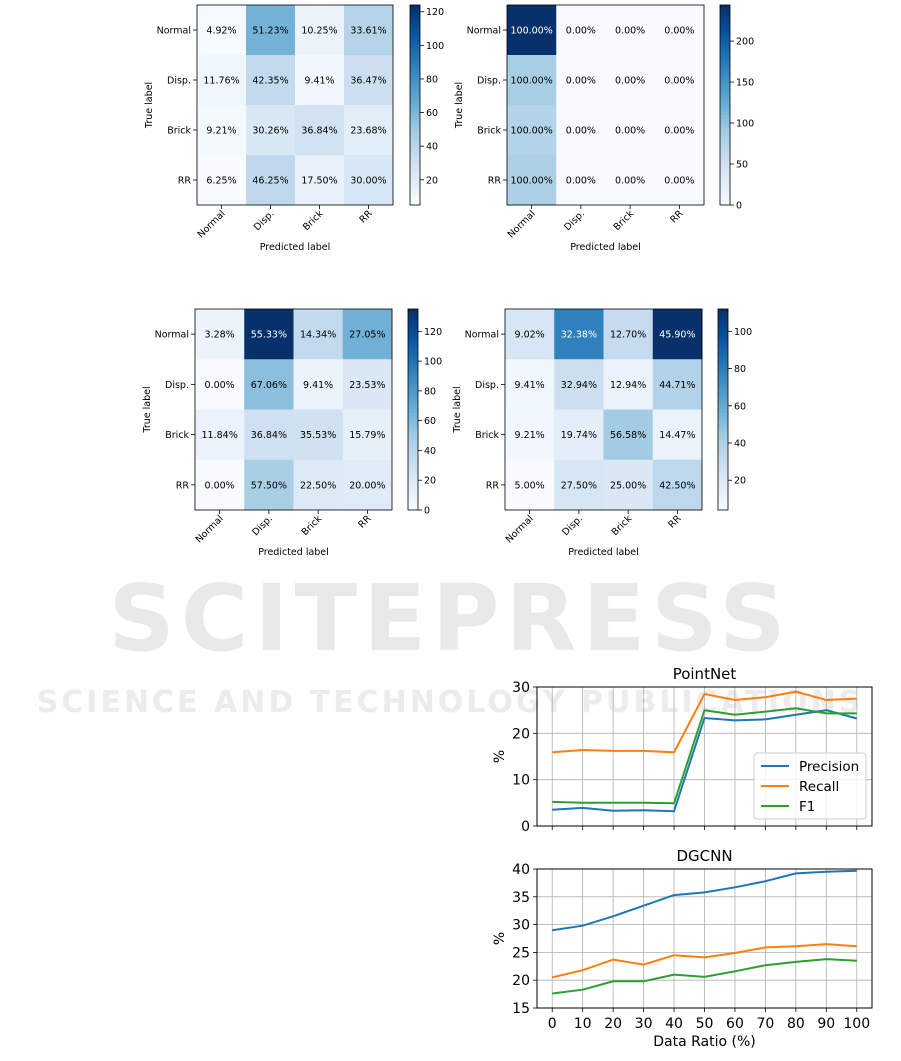  I want to click on legend: Precision Recall F1, so click(810, 786).